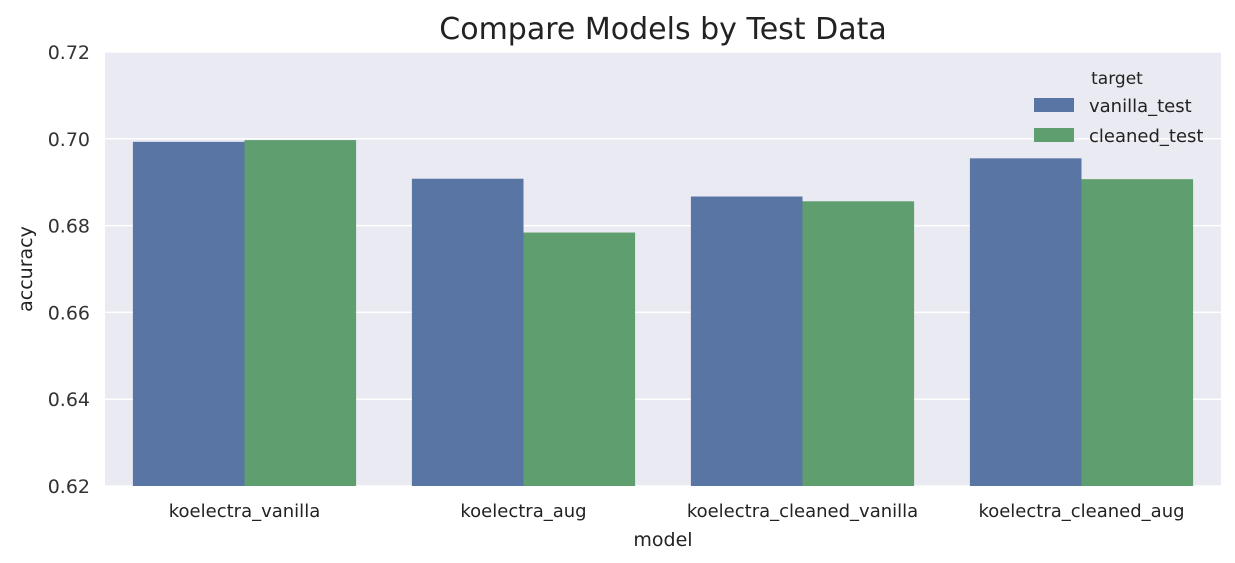 This screenshot has height=563, width=1235. I want to click on y-axis-ticks: 0.62 0.64 0.66 0.68 0.70 0.72, so click(69, 270).